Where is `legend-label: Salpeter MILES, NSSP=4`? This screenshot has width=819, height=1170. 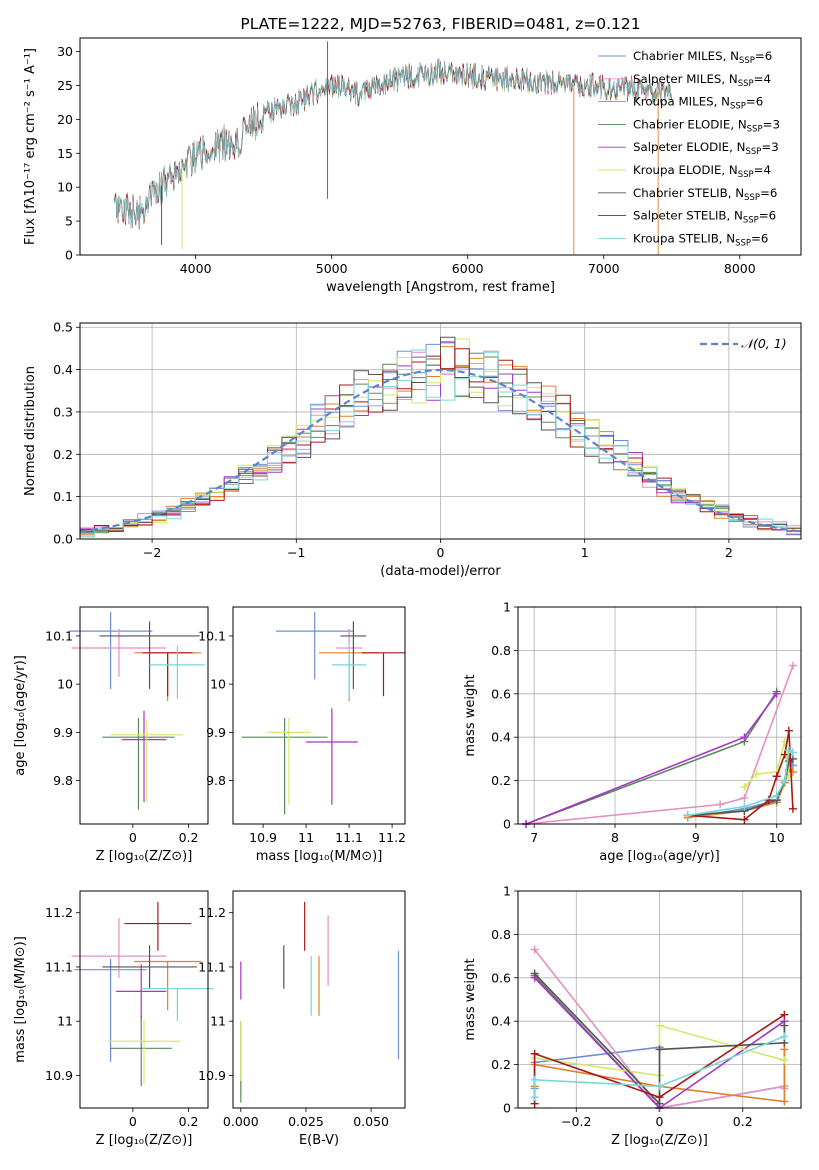
legend-label: Salpeter MILES, NSSP=4 is located at coordinates (702, 80).